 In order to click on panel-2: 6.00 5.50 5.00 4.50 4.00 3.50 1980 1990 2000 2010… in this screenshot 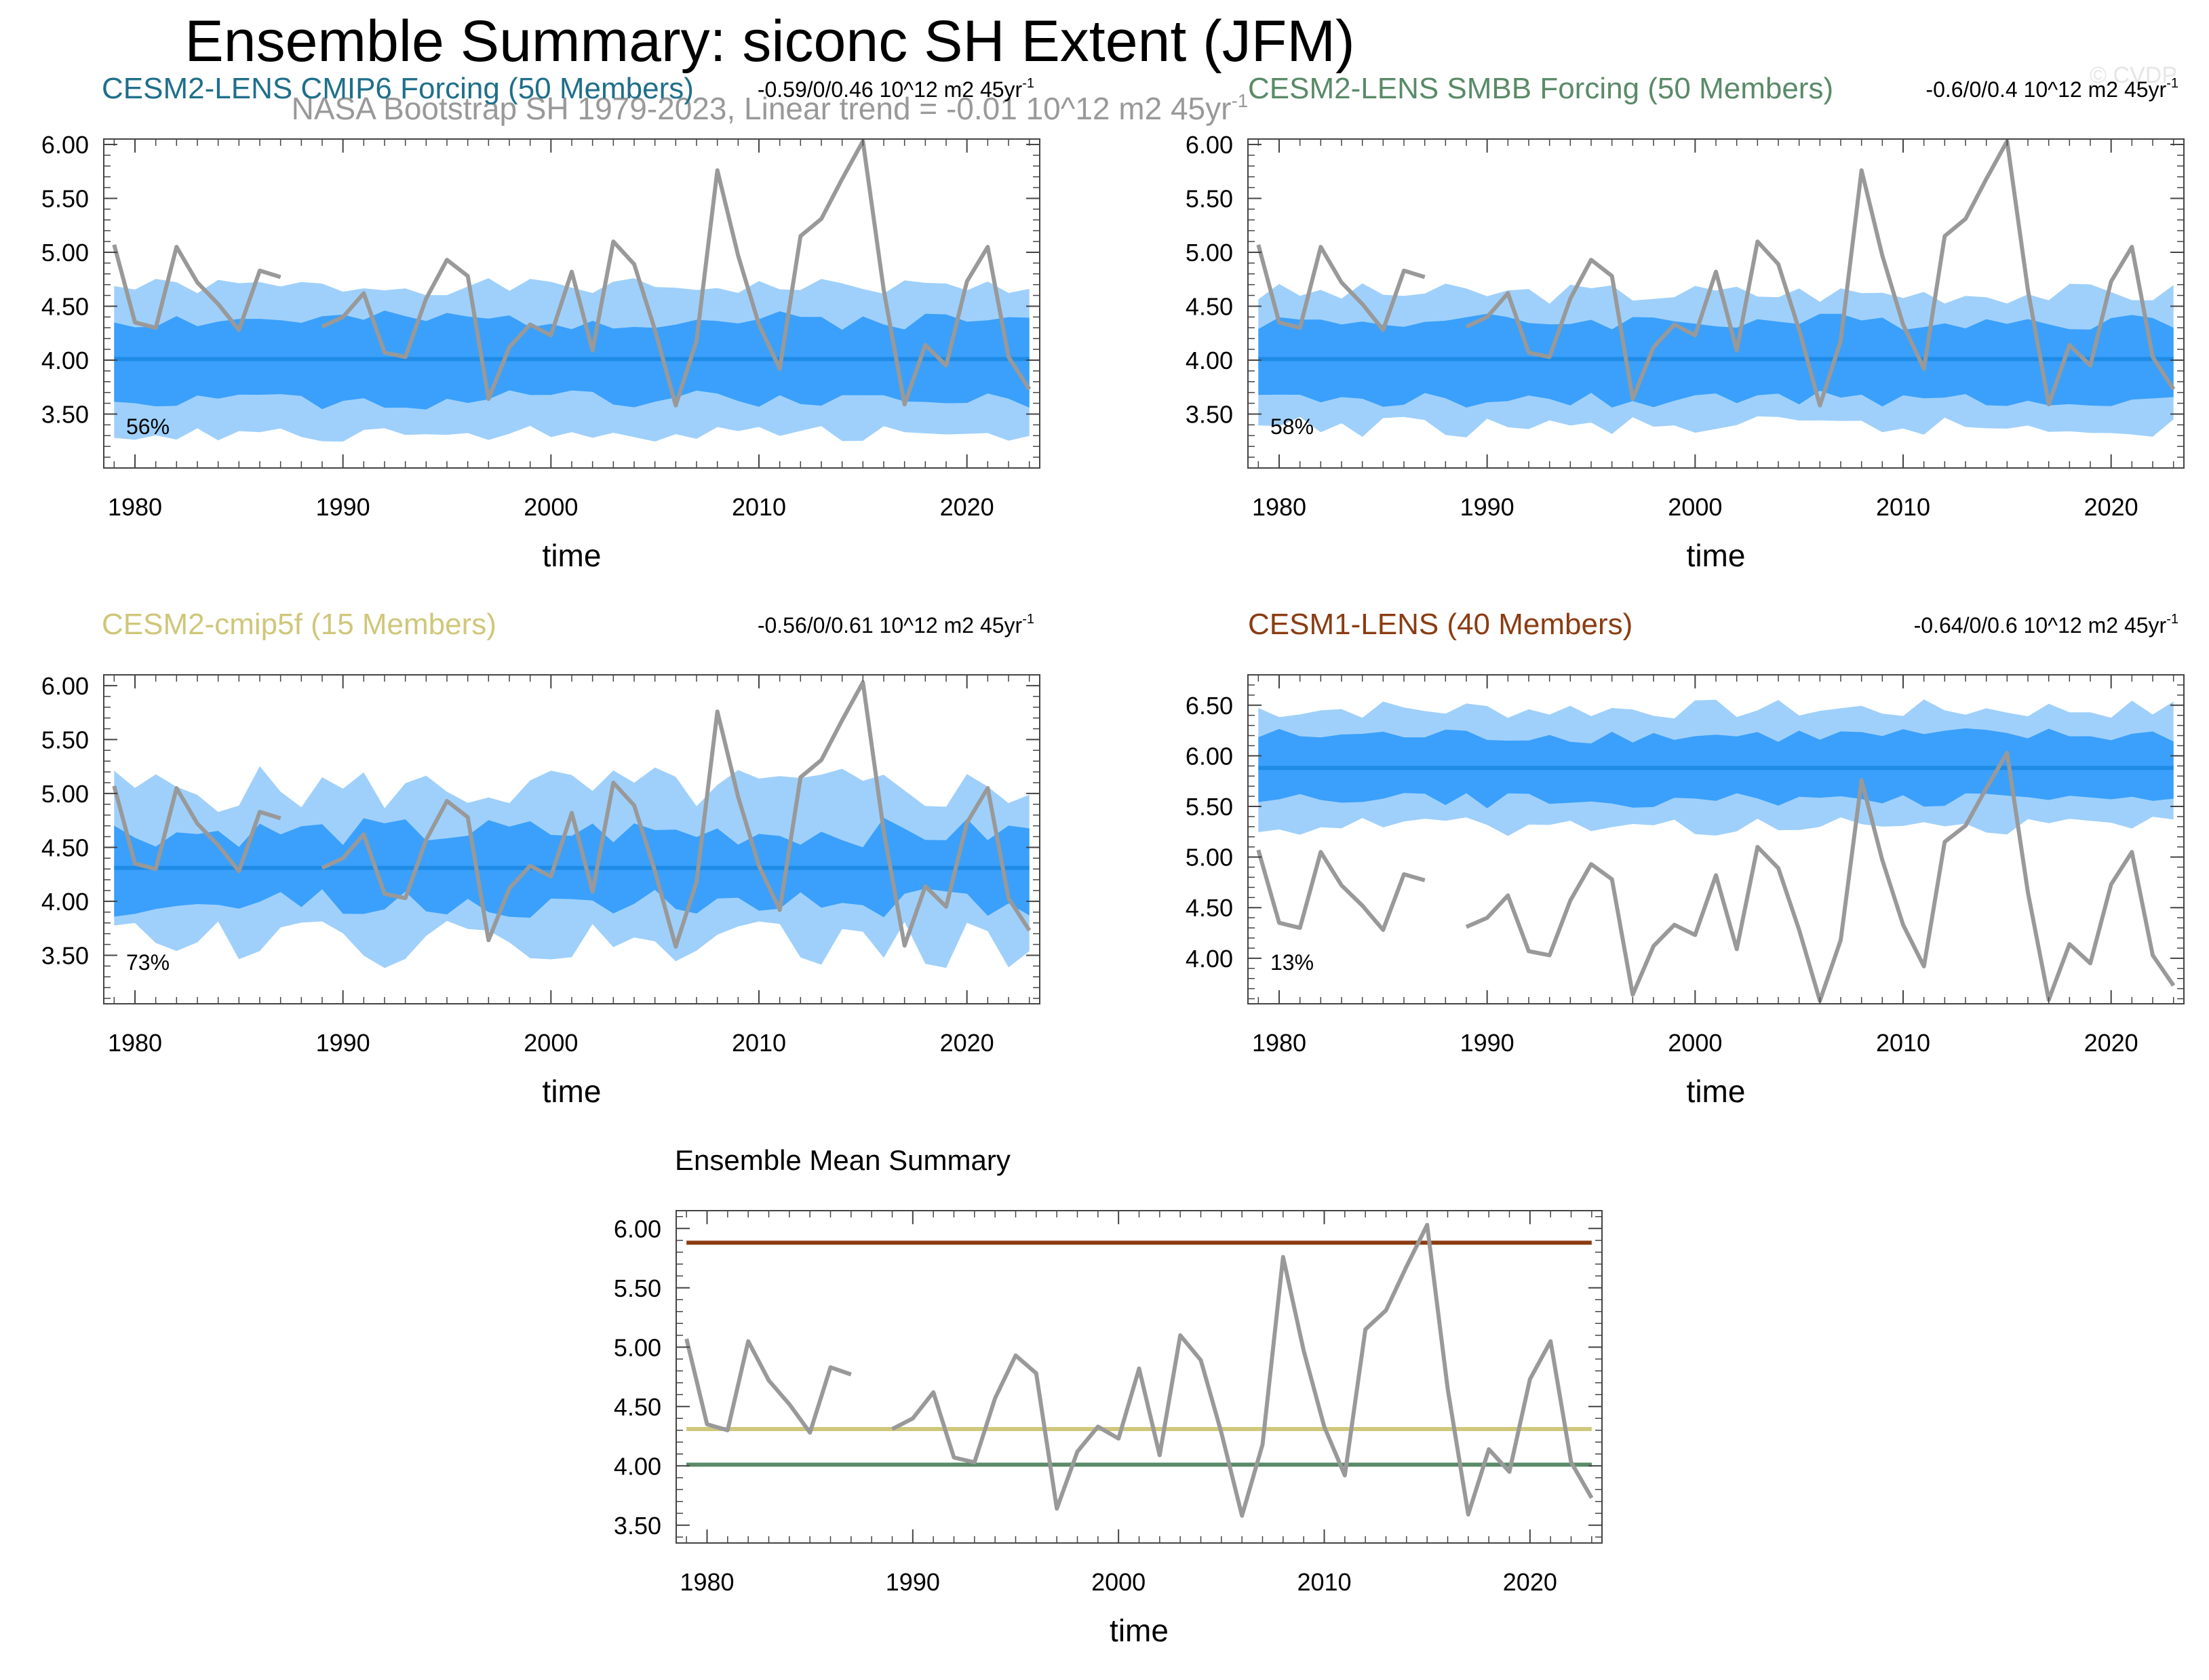, I will do `click(1685, 322)`.